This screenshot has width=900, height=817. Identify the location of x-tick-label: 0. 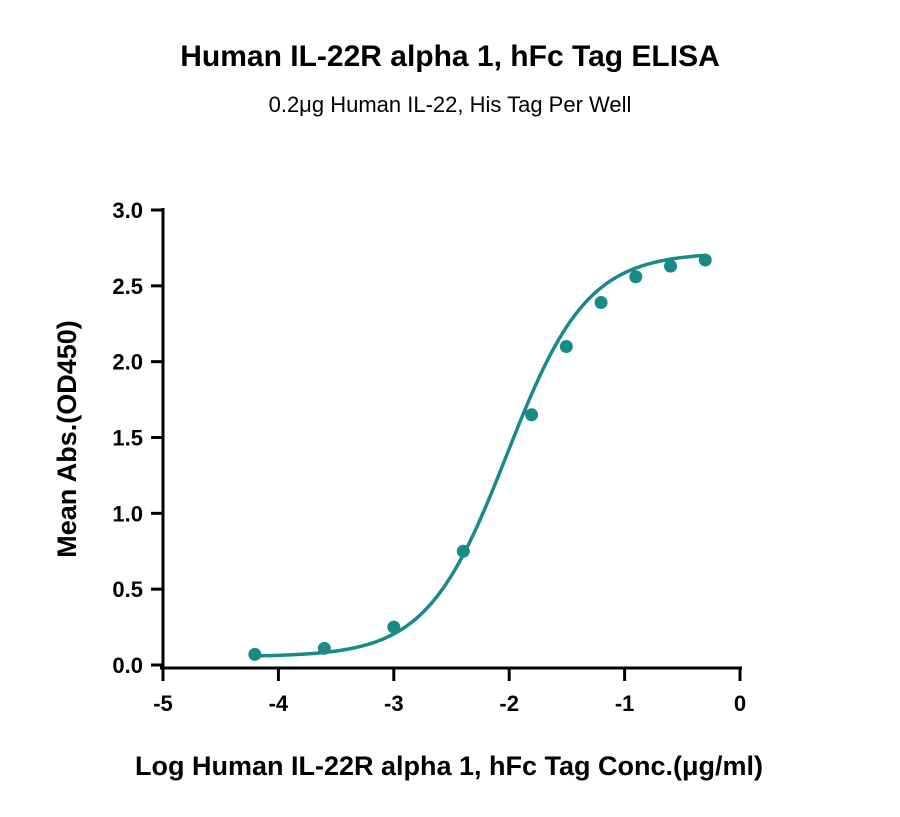
(740, 703).